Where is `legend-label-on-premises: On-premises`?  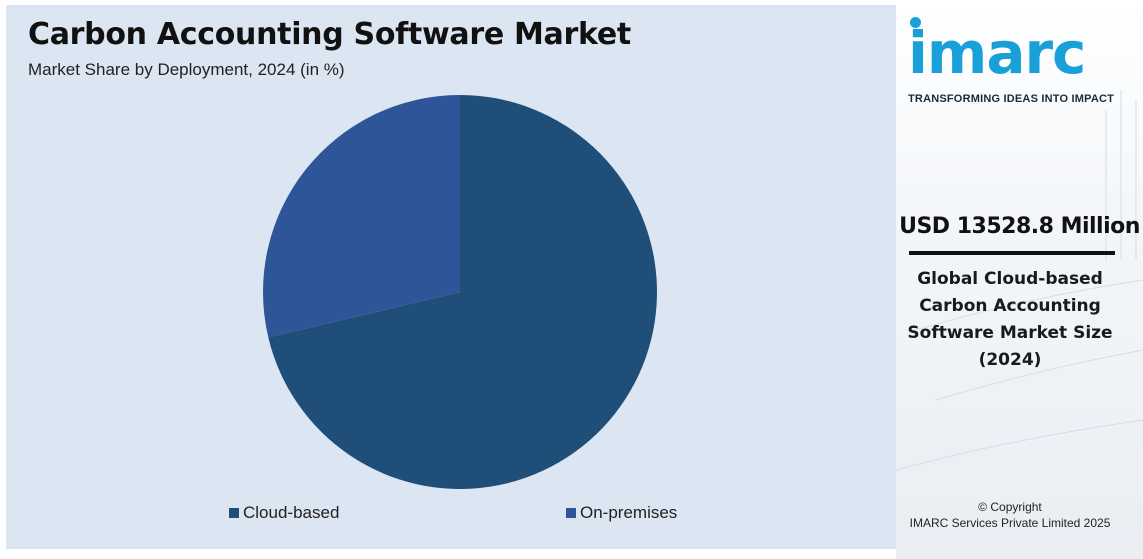
legend-label-on-premises: On-premises is located at coordinates (629, 512).